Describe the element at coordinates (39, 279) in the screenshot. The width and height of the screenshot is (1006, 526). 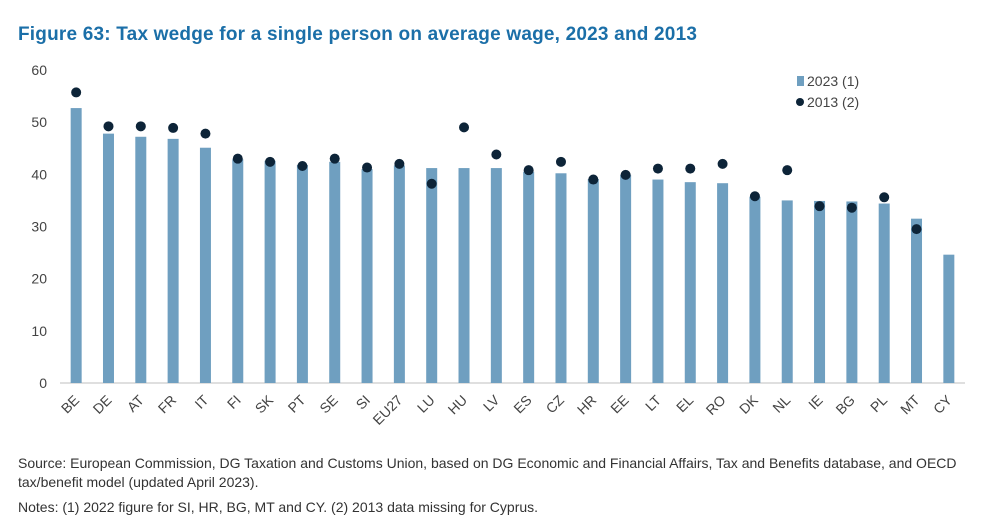
I see `y-tick-label: 20` at that location.